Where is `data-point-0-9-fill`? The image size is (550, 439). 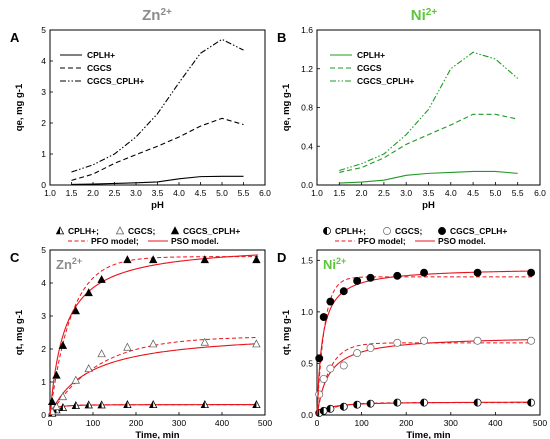
data-point-0-9-fill is located at coordinates (529, 403).